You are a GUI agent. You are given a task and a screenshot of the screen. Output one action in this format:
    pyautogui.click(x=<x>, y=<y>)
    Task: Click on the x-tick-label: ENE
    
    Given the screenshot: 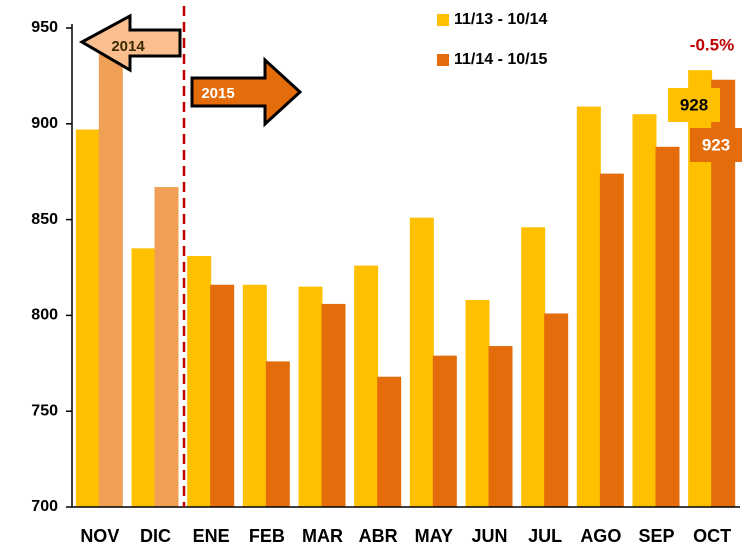 What is the action you would take?
    pyautogui.click(x=211, y=536)
    